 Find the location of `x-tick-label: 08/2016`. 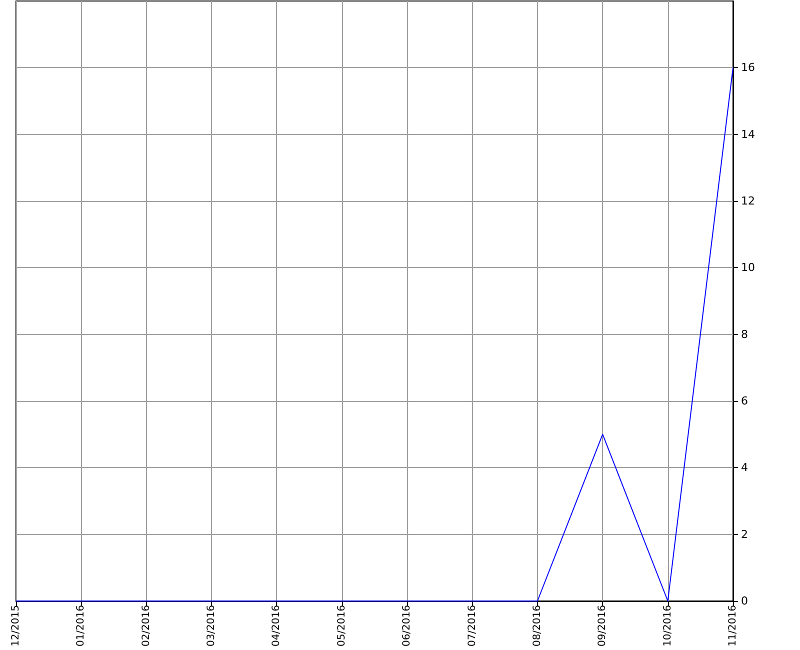

x-tick-label: 08/2016 is located at coordinates (537, 626).